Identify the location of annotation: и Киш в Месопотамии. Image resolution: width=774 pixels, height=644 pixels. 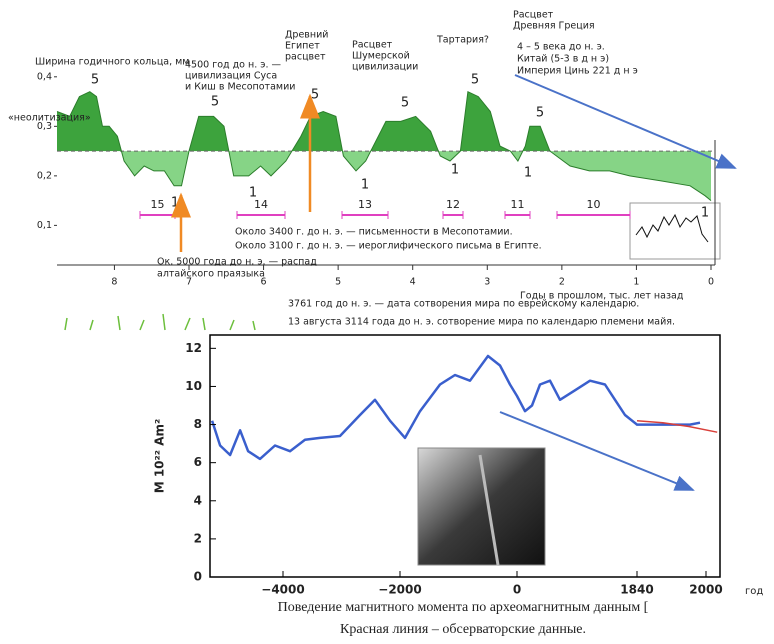
(240, 87).